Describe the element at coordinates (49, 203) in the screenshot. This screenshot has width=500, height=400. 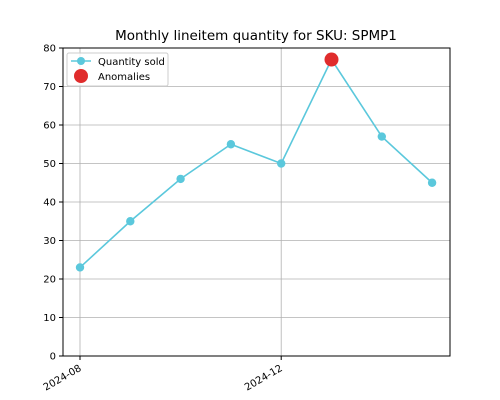
I see `y-tick-label: 40` at that location.